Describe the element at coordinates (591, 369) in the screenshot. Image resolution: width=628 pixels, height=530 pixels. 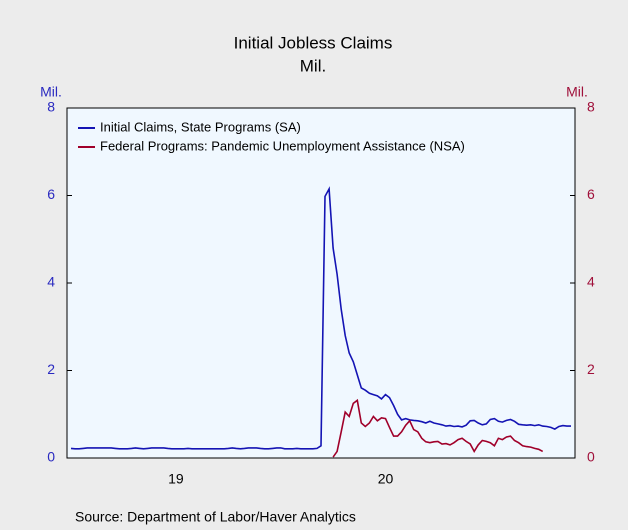
I see `y2-tick-label: 2` at that location.